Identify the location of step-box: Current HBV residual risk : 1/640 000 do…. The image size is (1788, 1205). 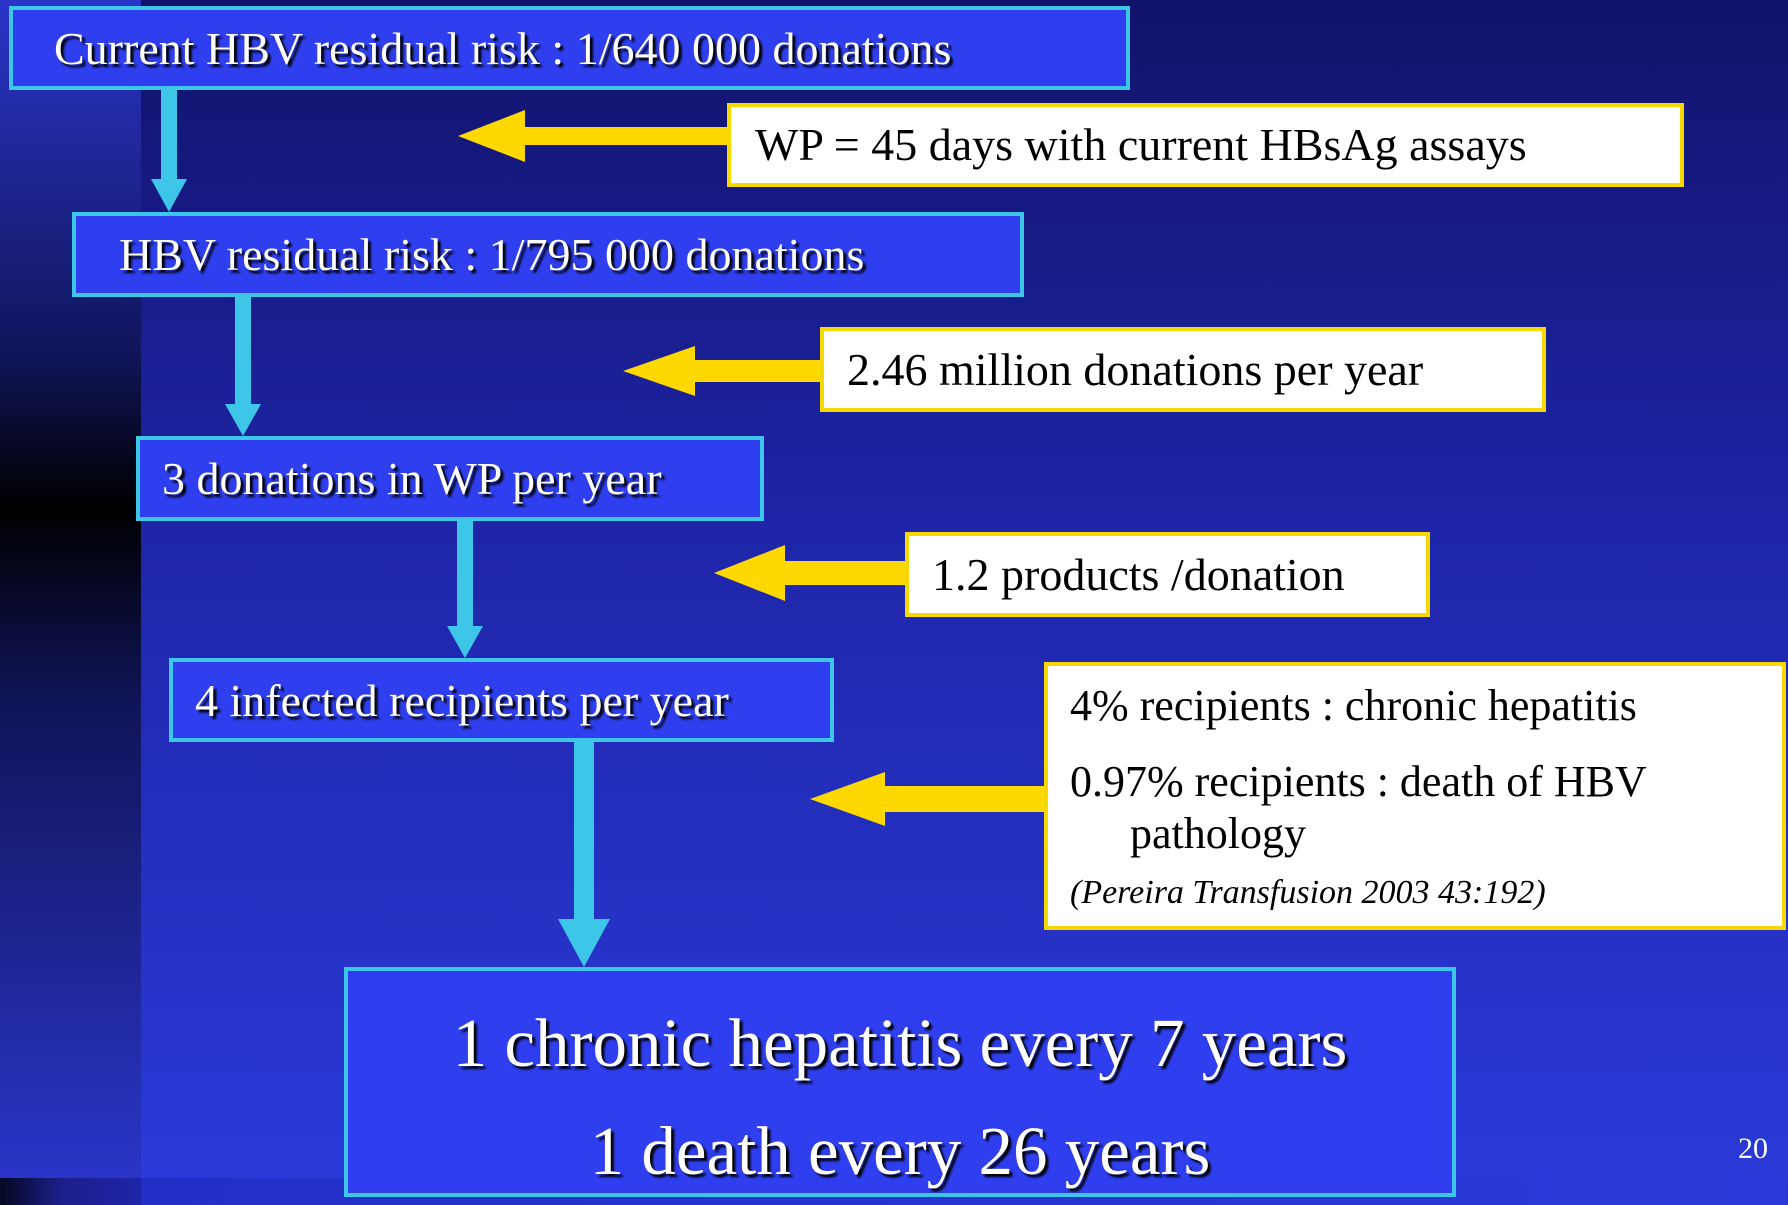
(569, 48).